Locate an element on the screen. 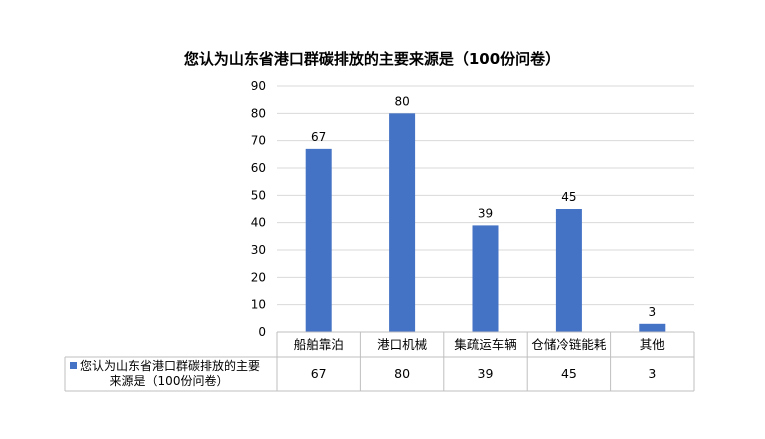 The image size is (765, 439). category-label: 仓储冷链能耗 is located at coordinates (569, 344).